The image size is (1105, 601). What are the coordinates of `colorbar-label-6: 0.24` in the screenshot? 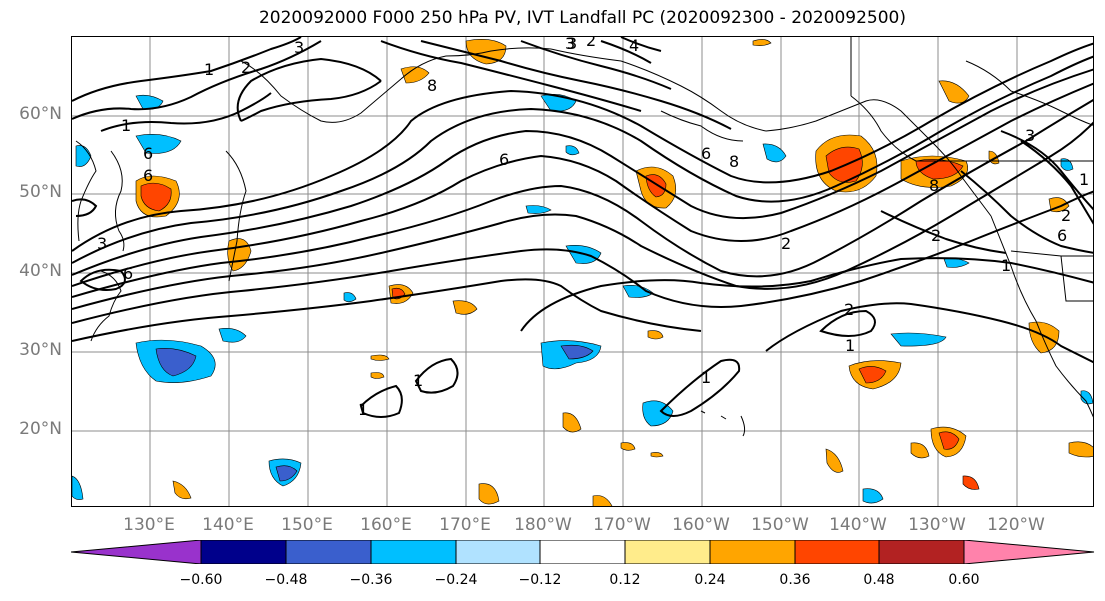 It's located at (710, 580).